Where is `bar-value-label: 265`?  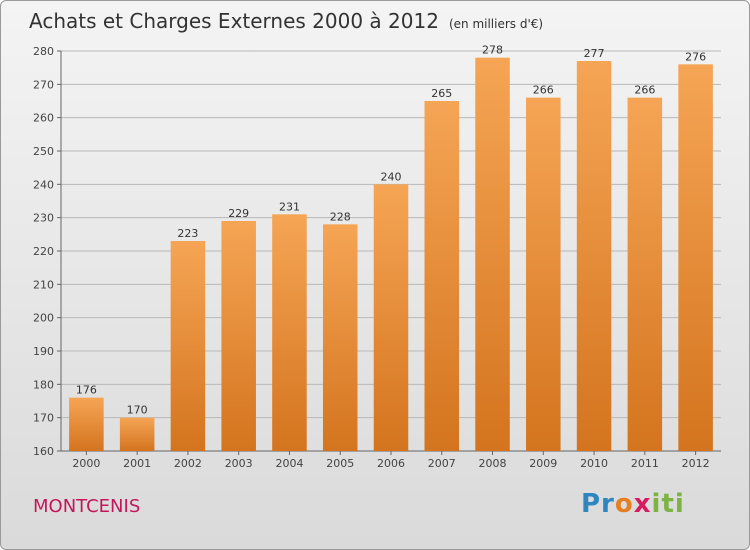
bar-value-label: 265 is located at coordinates (441, 93).